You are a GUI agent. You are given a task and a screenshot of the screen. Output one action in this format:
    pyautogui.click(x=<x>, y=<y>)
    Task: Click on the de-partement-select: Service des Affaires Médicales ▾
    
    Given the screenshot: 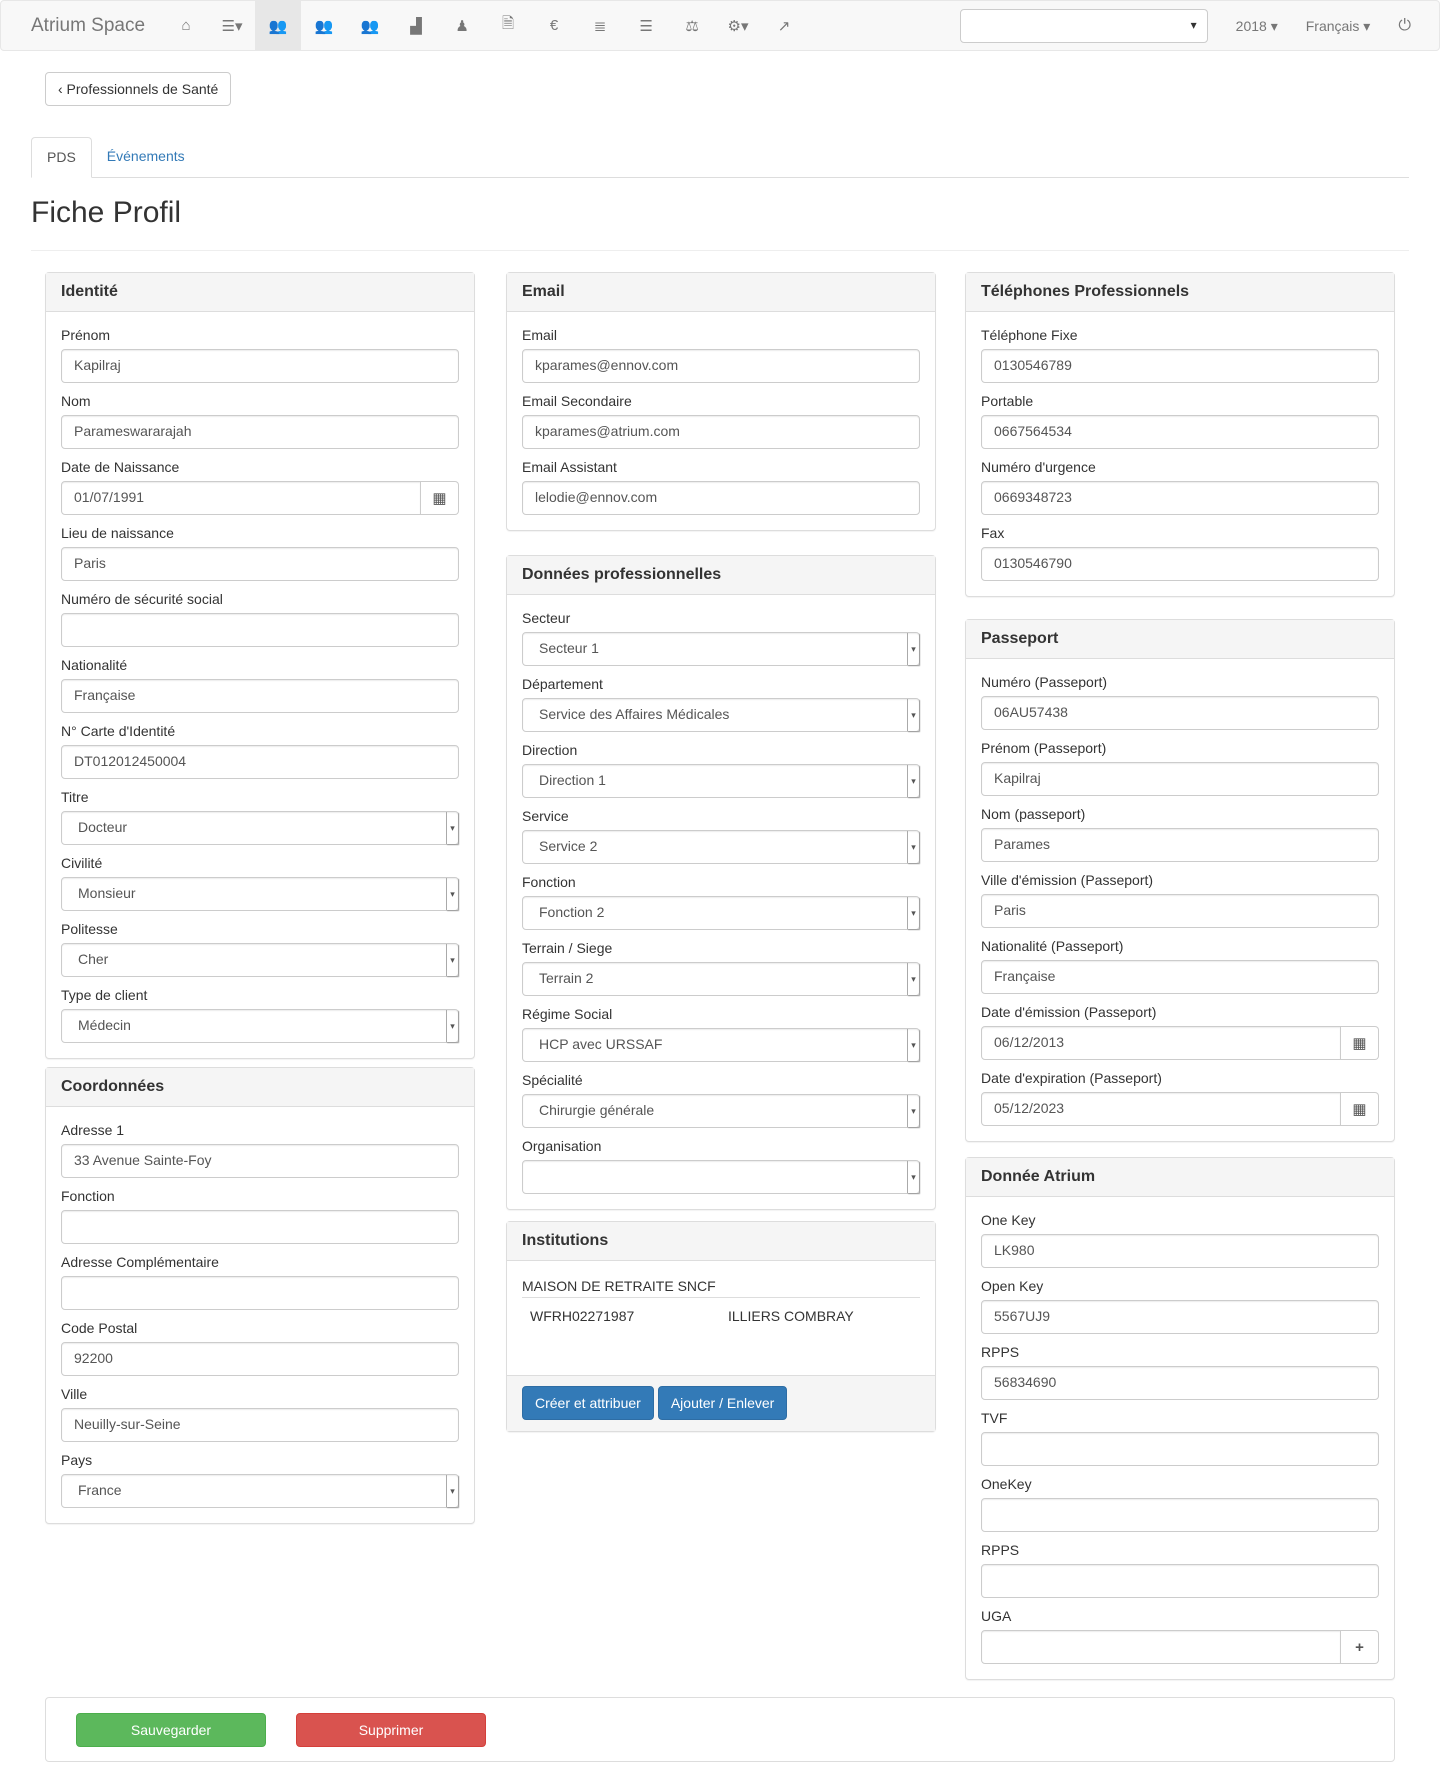 What is the action you would take?
    pyautogui.click(x=721, y=715)
    